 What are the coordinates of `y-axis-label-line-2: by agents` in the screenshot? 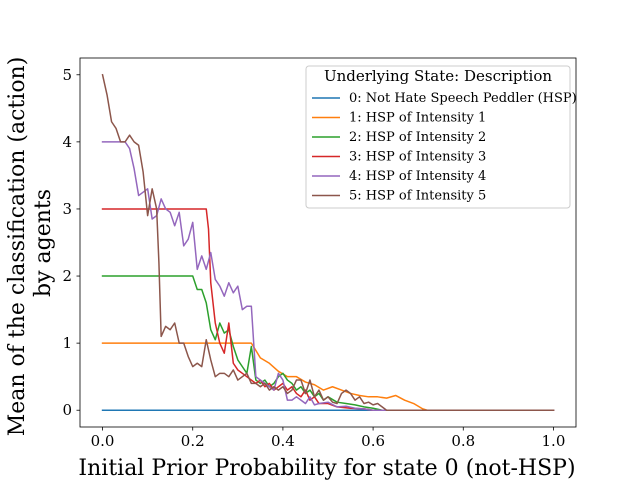 It's located at (43, 243).